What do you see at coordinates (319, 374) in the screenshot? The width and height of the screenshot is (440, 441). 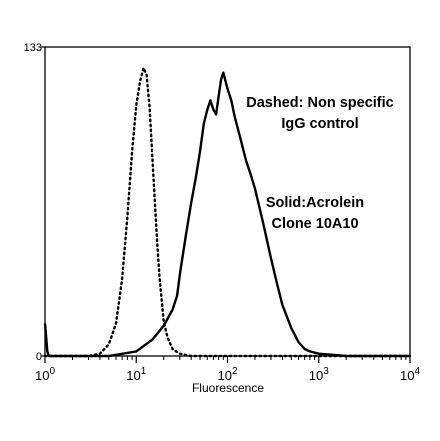 I see `x-tick-label: 10³` at bounding box center [319, 374].